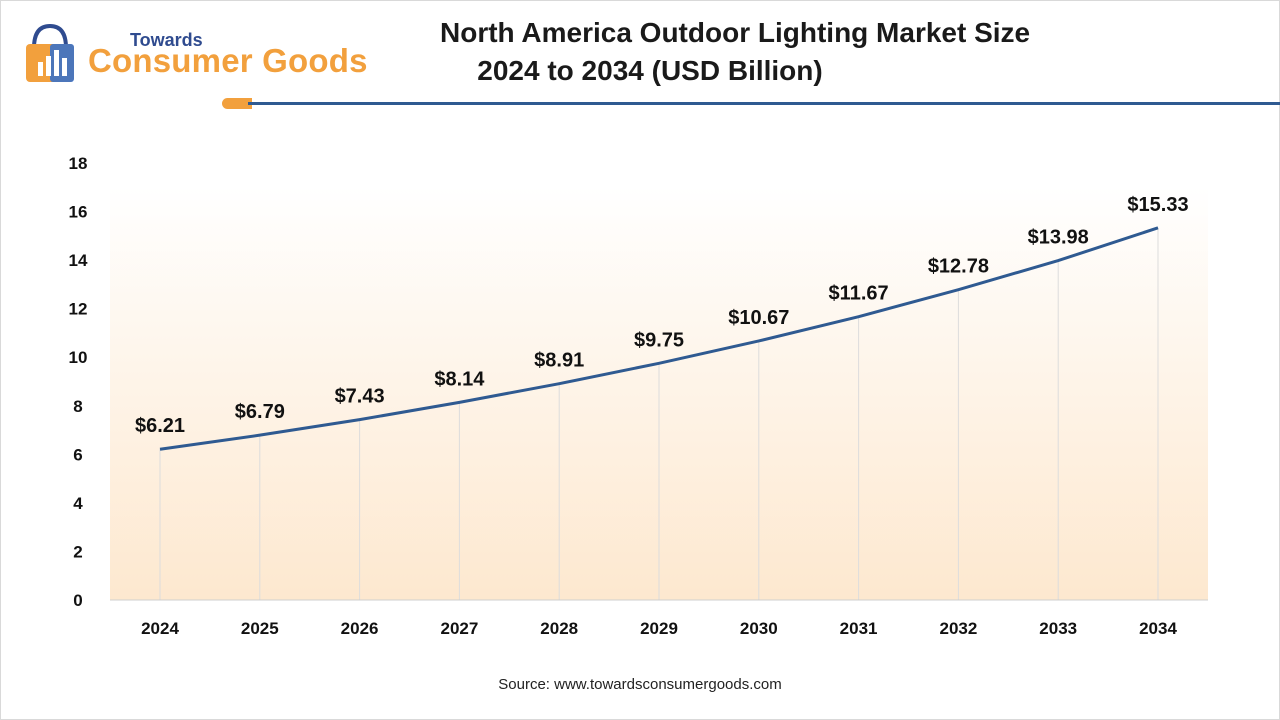  I want to click on y-tick-label: 18, so click(78, 163).